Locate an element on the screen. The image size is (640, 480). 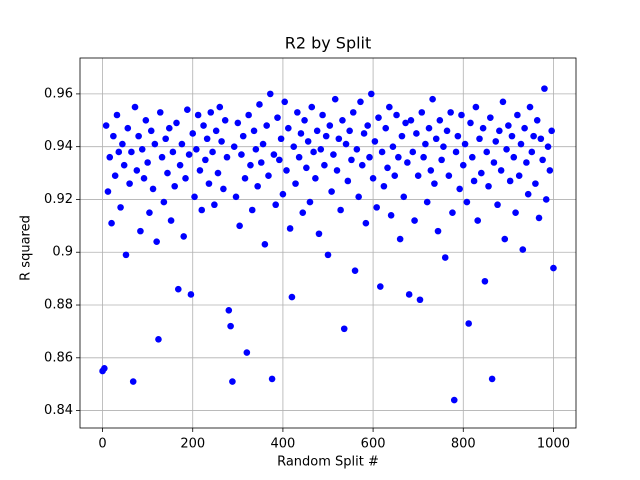
y-tick-label: 0.88 is located at coordinates (58, 305).